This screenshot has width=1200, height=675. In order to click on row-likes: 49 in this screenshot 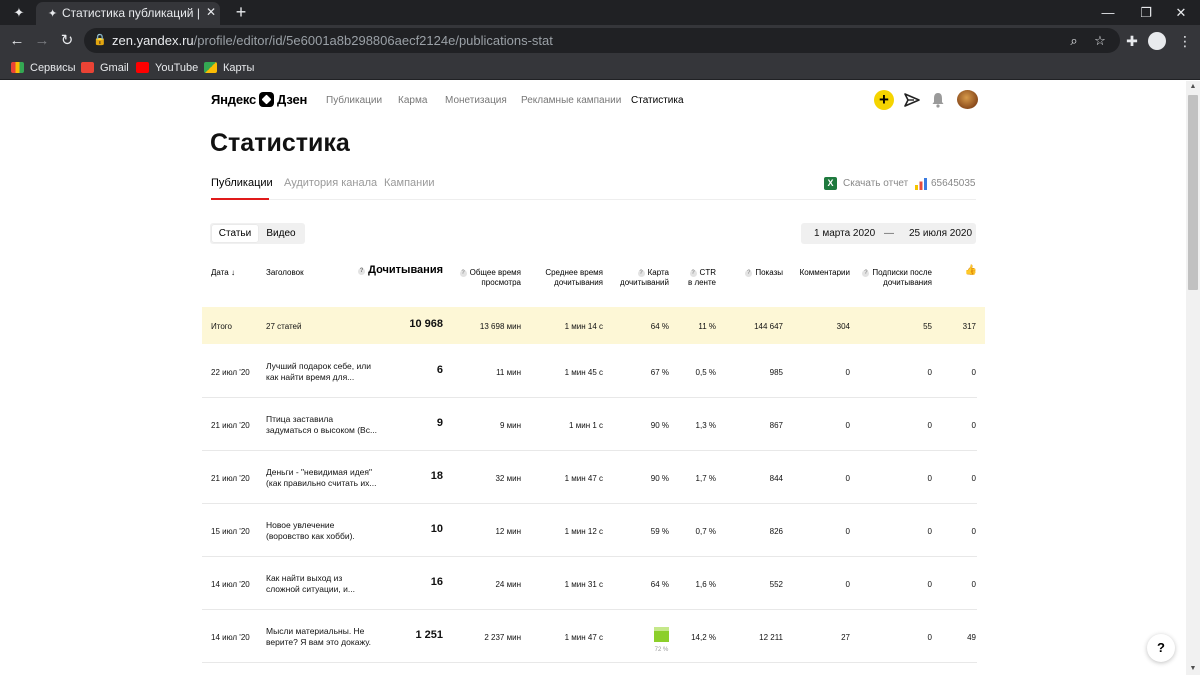, I will do `click(971, 637)`.